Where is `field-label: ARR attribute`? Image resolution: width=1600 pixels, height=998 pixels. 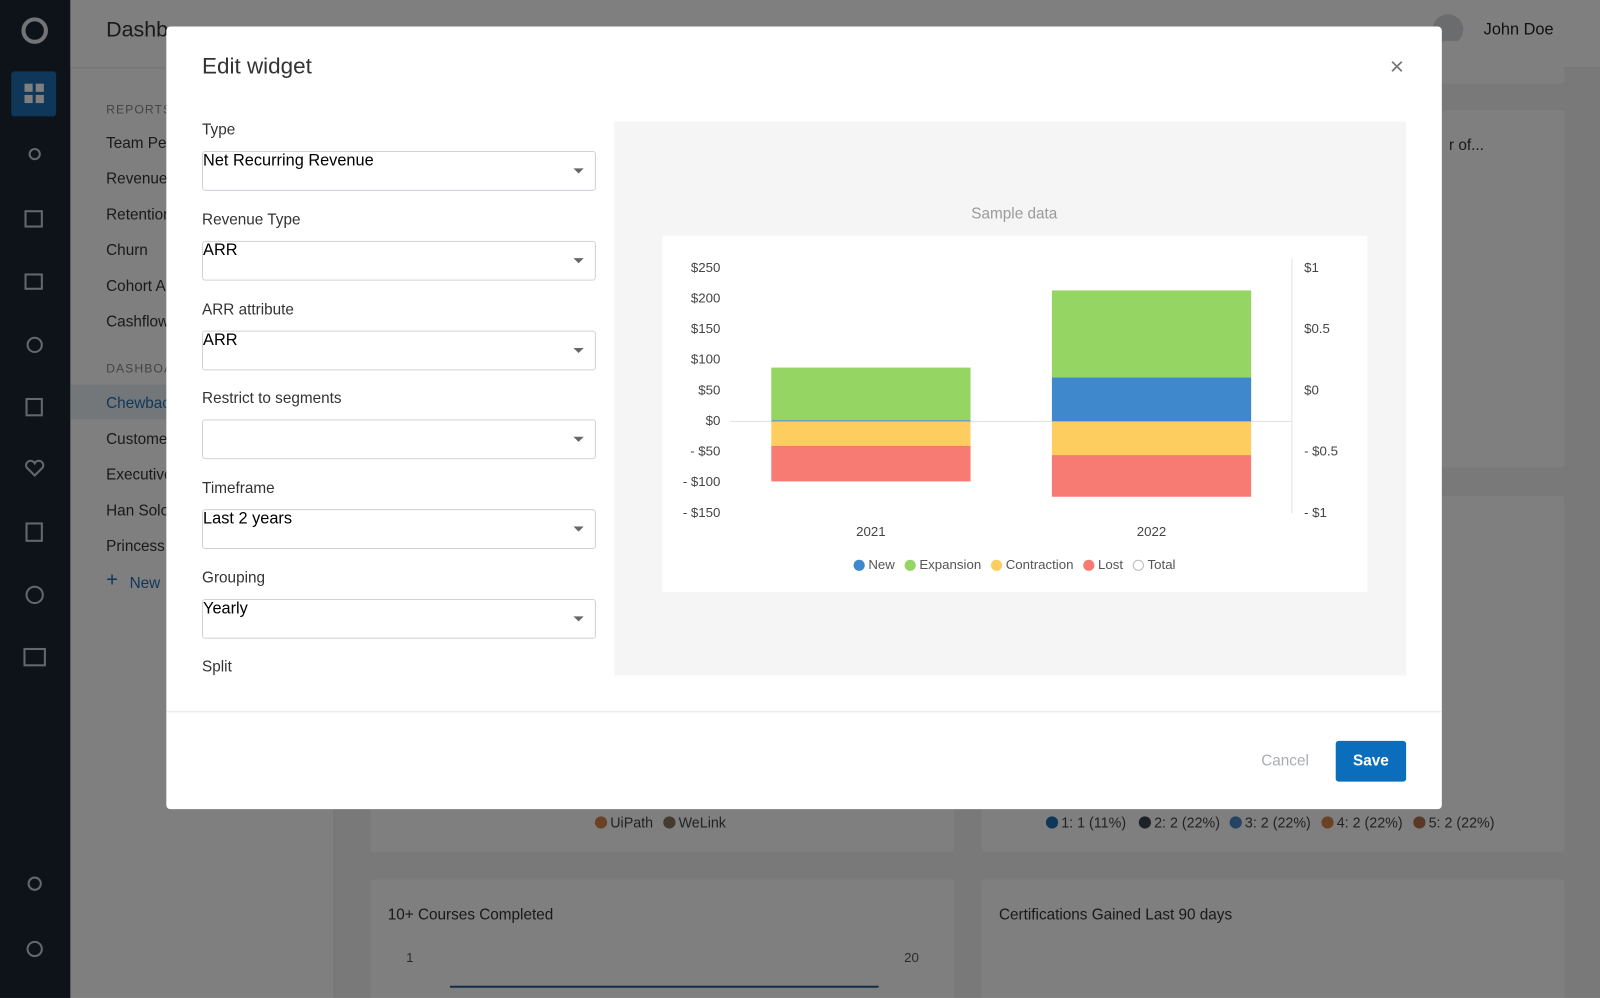 field-label: ARR attribute is located at coordinates (248, 309).